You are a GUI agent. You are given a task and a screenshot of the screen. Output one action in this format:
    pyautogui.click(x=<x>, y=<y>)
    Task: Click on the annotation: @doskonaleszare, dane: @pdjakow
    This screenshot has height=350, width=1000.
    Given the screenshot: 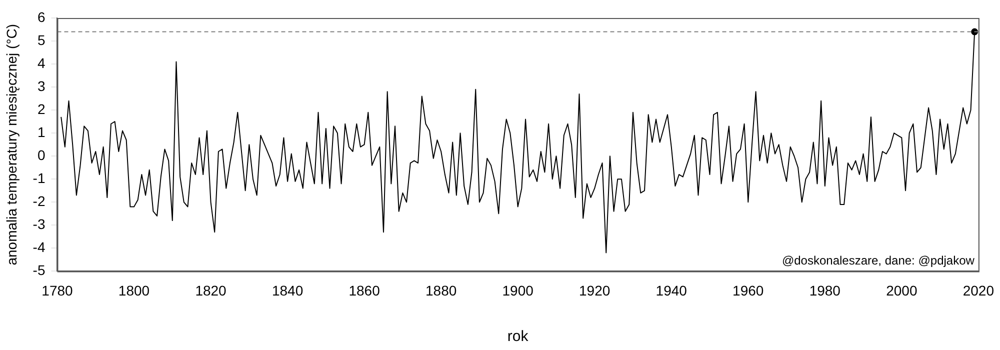 What is the action you would take?
    pyautogui.click(x=878, y=261)
    